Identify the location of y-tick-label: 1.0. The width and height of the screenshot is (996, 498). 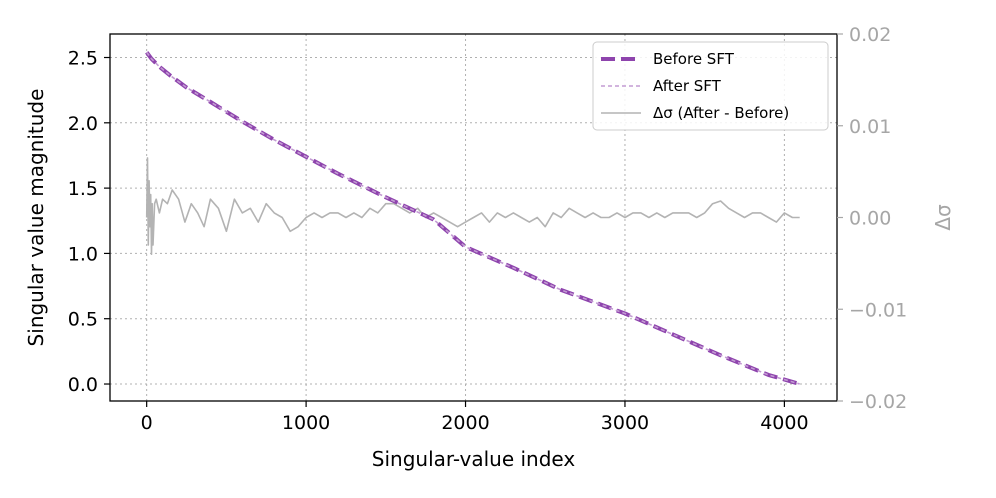
(83, 254).